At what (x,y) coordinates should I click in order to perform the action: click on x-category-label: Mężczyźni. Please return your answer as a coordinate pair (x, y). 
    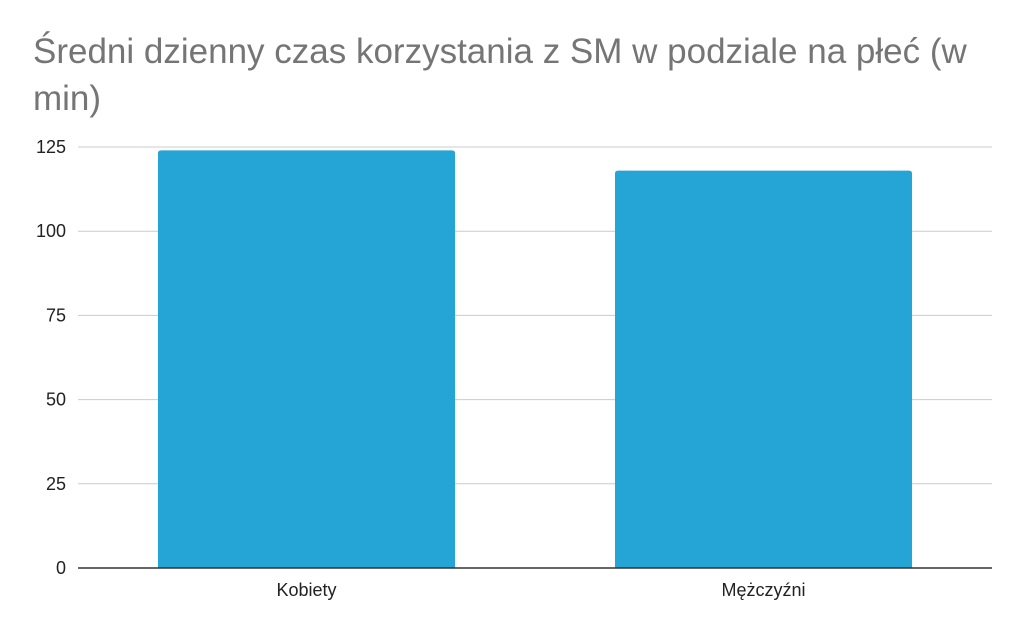
    Looking at the image, I should click on (763, 590).